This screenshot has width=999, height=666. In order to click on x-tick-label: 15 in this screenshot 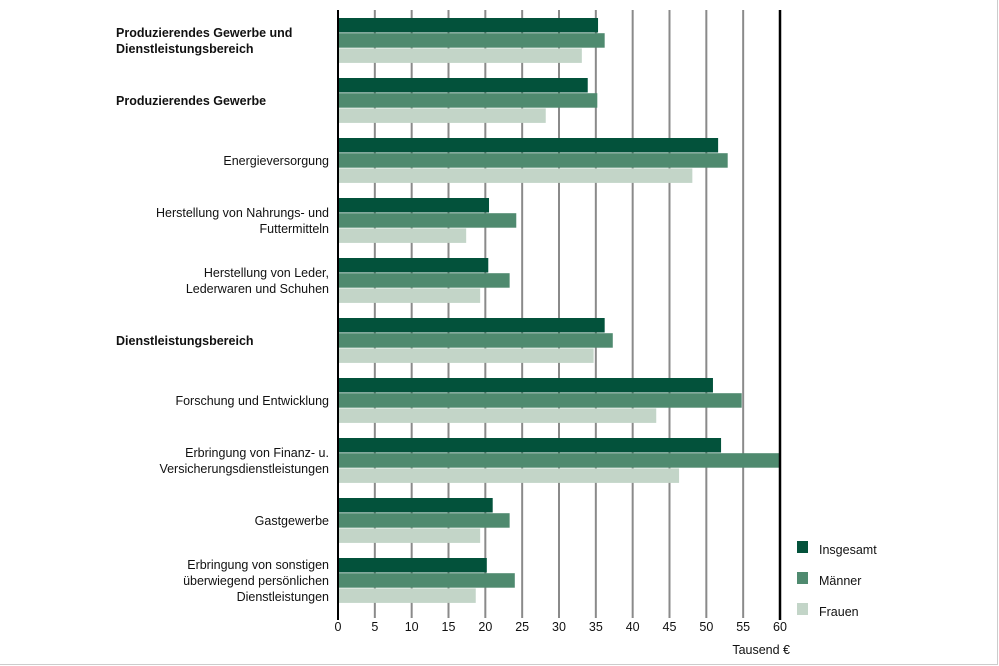, I will do `click(449, 627)`.